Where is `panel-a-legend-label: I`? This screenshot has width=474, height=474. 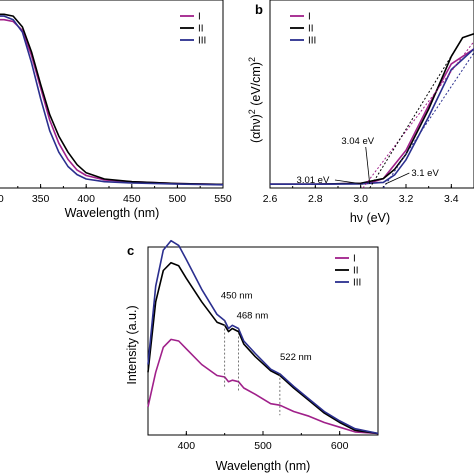 panel-a-legend-label: I is located at coordinates (199, 17).